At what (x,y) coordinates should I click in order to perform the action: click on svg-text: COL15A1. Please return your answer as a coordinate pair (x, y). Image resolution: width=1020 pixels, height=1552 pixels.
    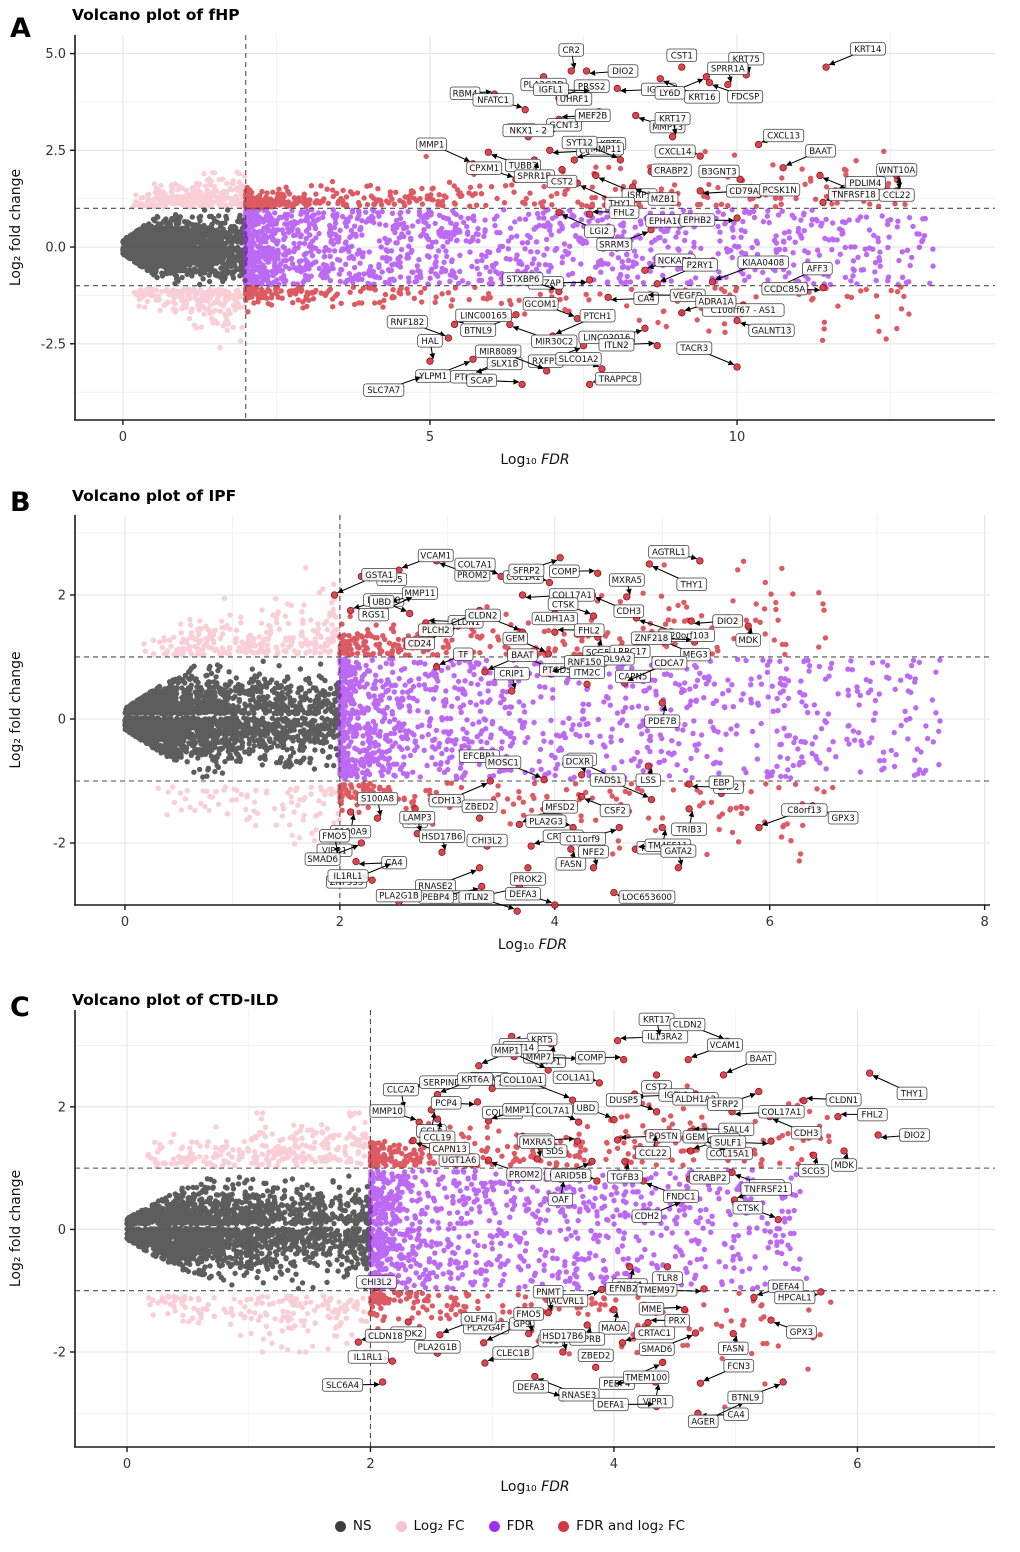
    Looking at the image, I should click on (730, 1155).